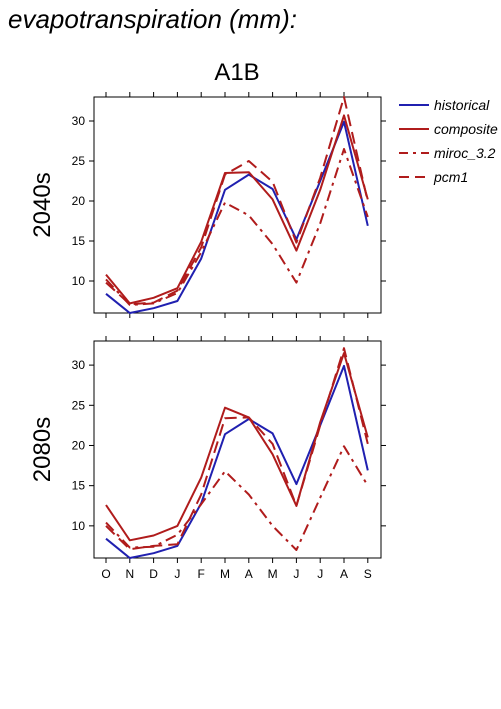 Image resolution: width=501 pixels, height=709 pixels. What do you see at coordinates (153, 574) in the screenshot?
I see `x-tick-label: D` at bounding box center [153, 574].